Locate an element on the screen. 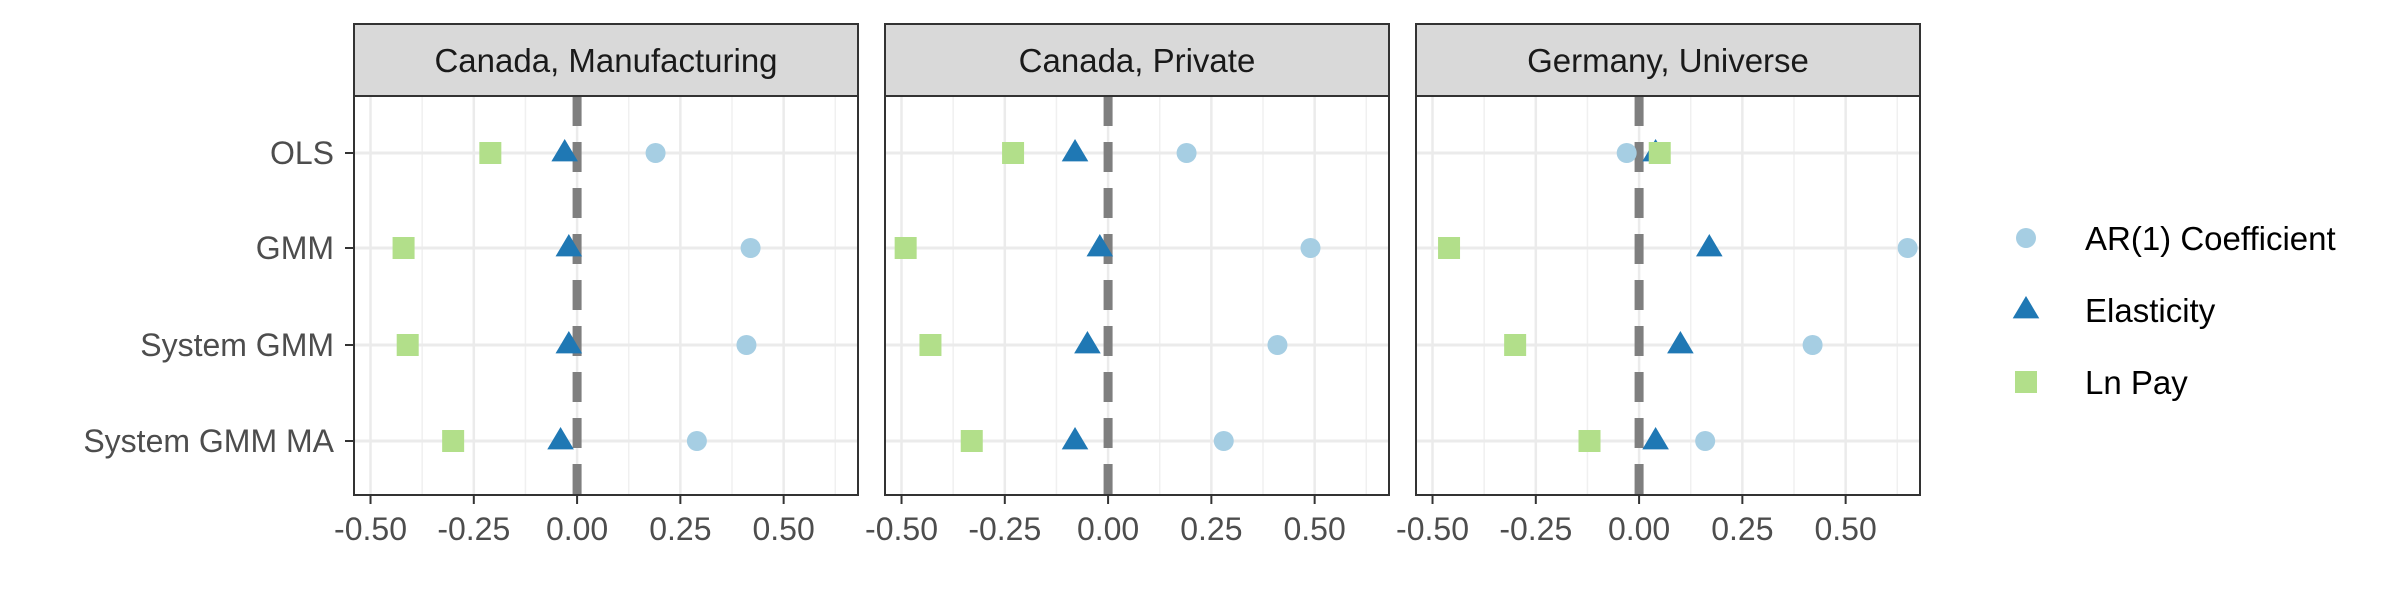 This screenshot has width=2400, height=600. y-tick-label: OLS is located at coordinates (302, 153).